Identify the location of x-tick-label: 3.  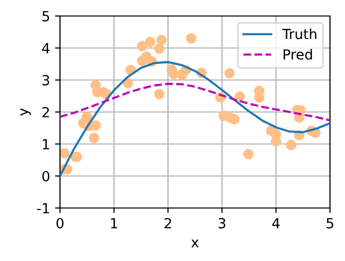
(222, 223).